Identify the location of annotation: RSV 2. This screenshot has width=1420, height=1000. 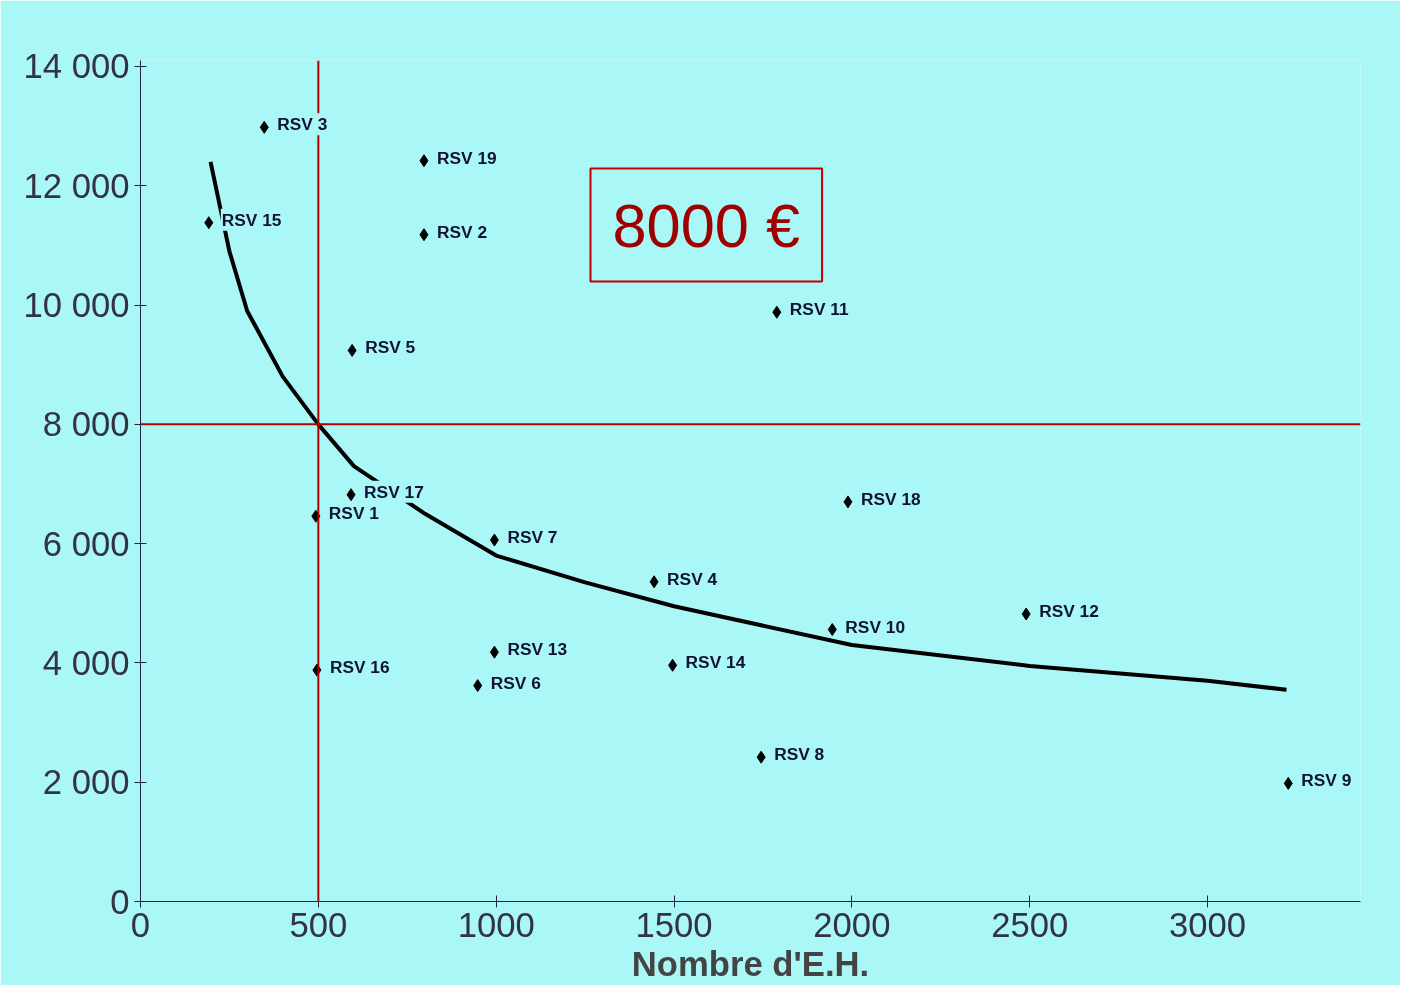
(462, 231).